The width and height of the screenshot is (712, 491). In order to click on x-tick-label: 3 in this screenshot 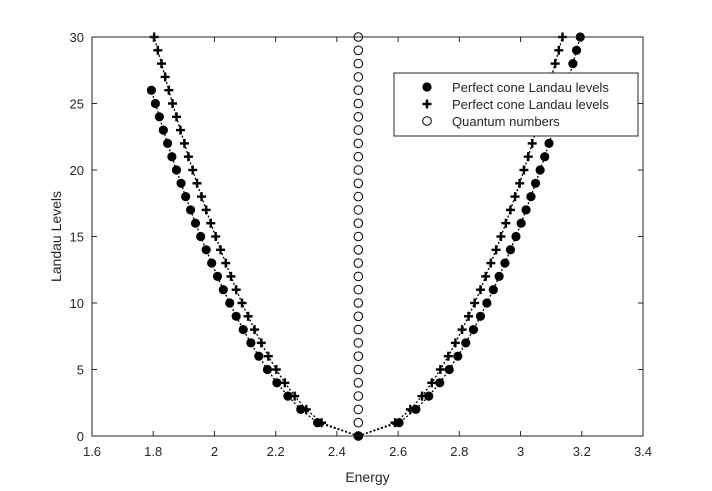, I will do `click(520, 451)`.